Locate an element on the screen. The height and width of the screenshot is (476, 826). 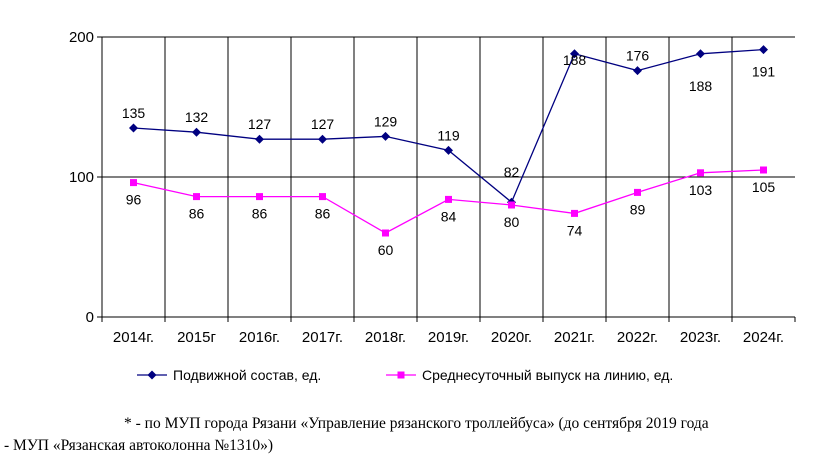
data-label: 96 is located at coordinates (134, 200).